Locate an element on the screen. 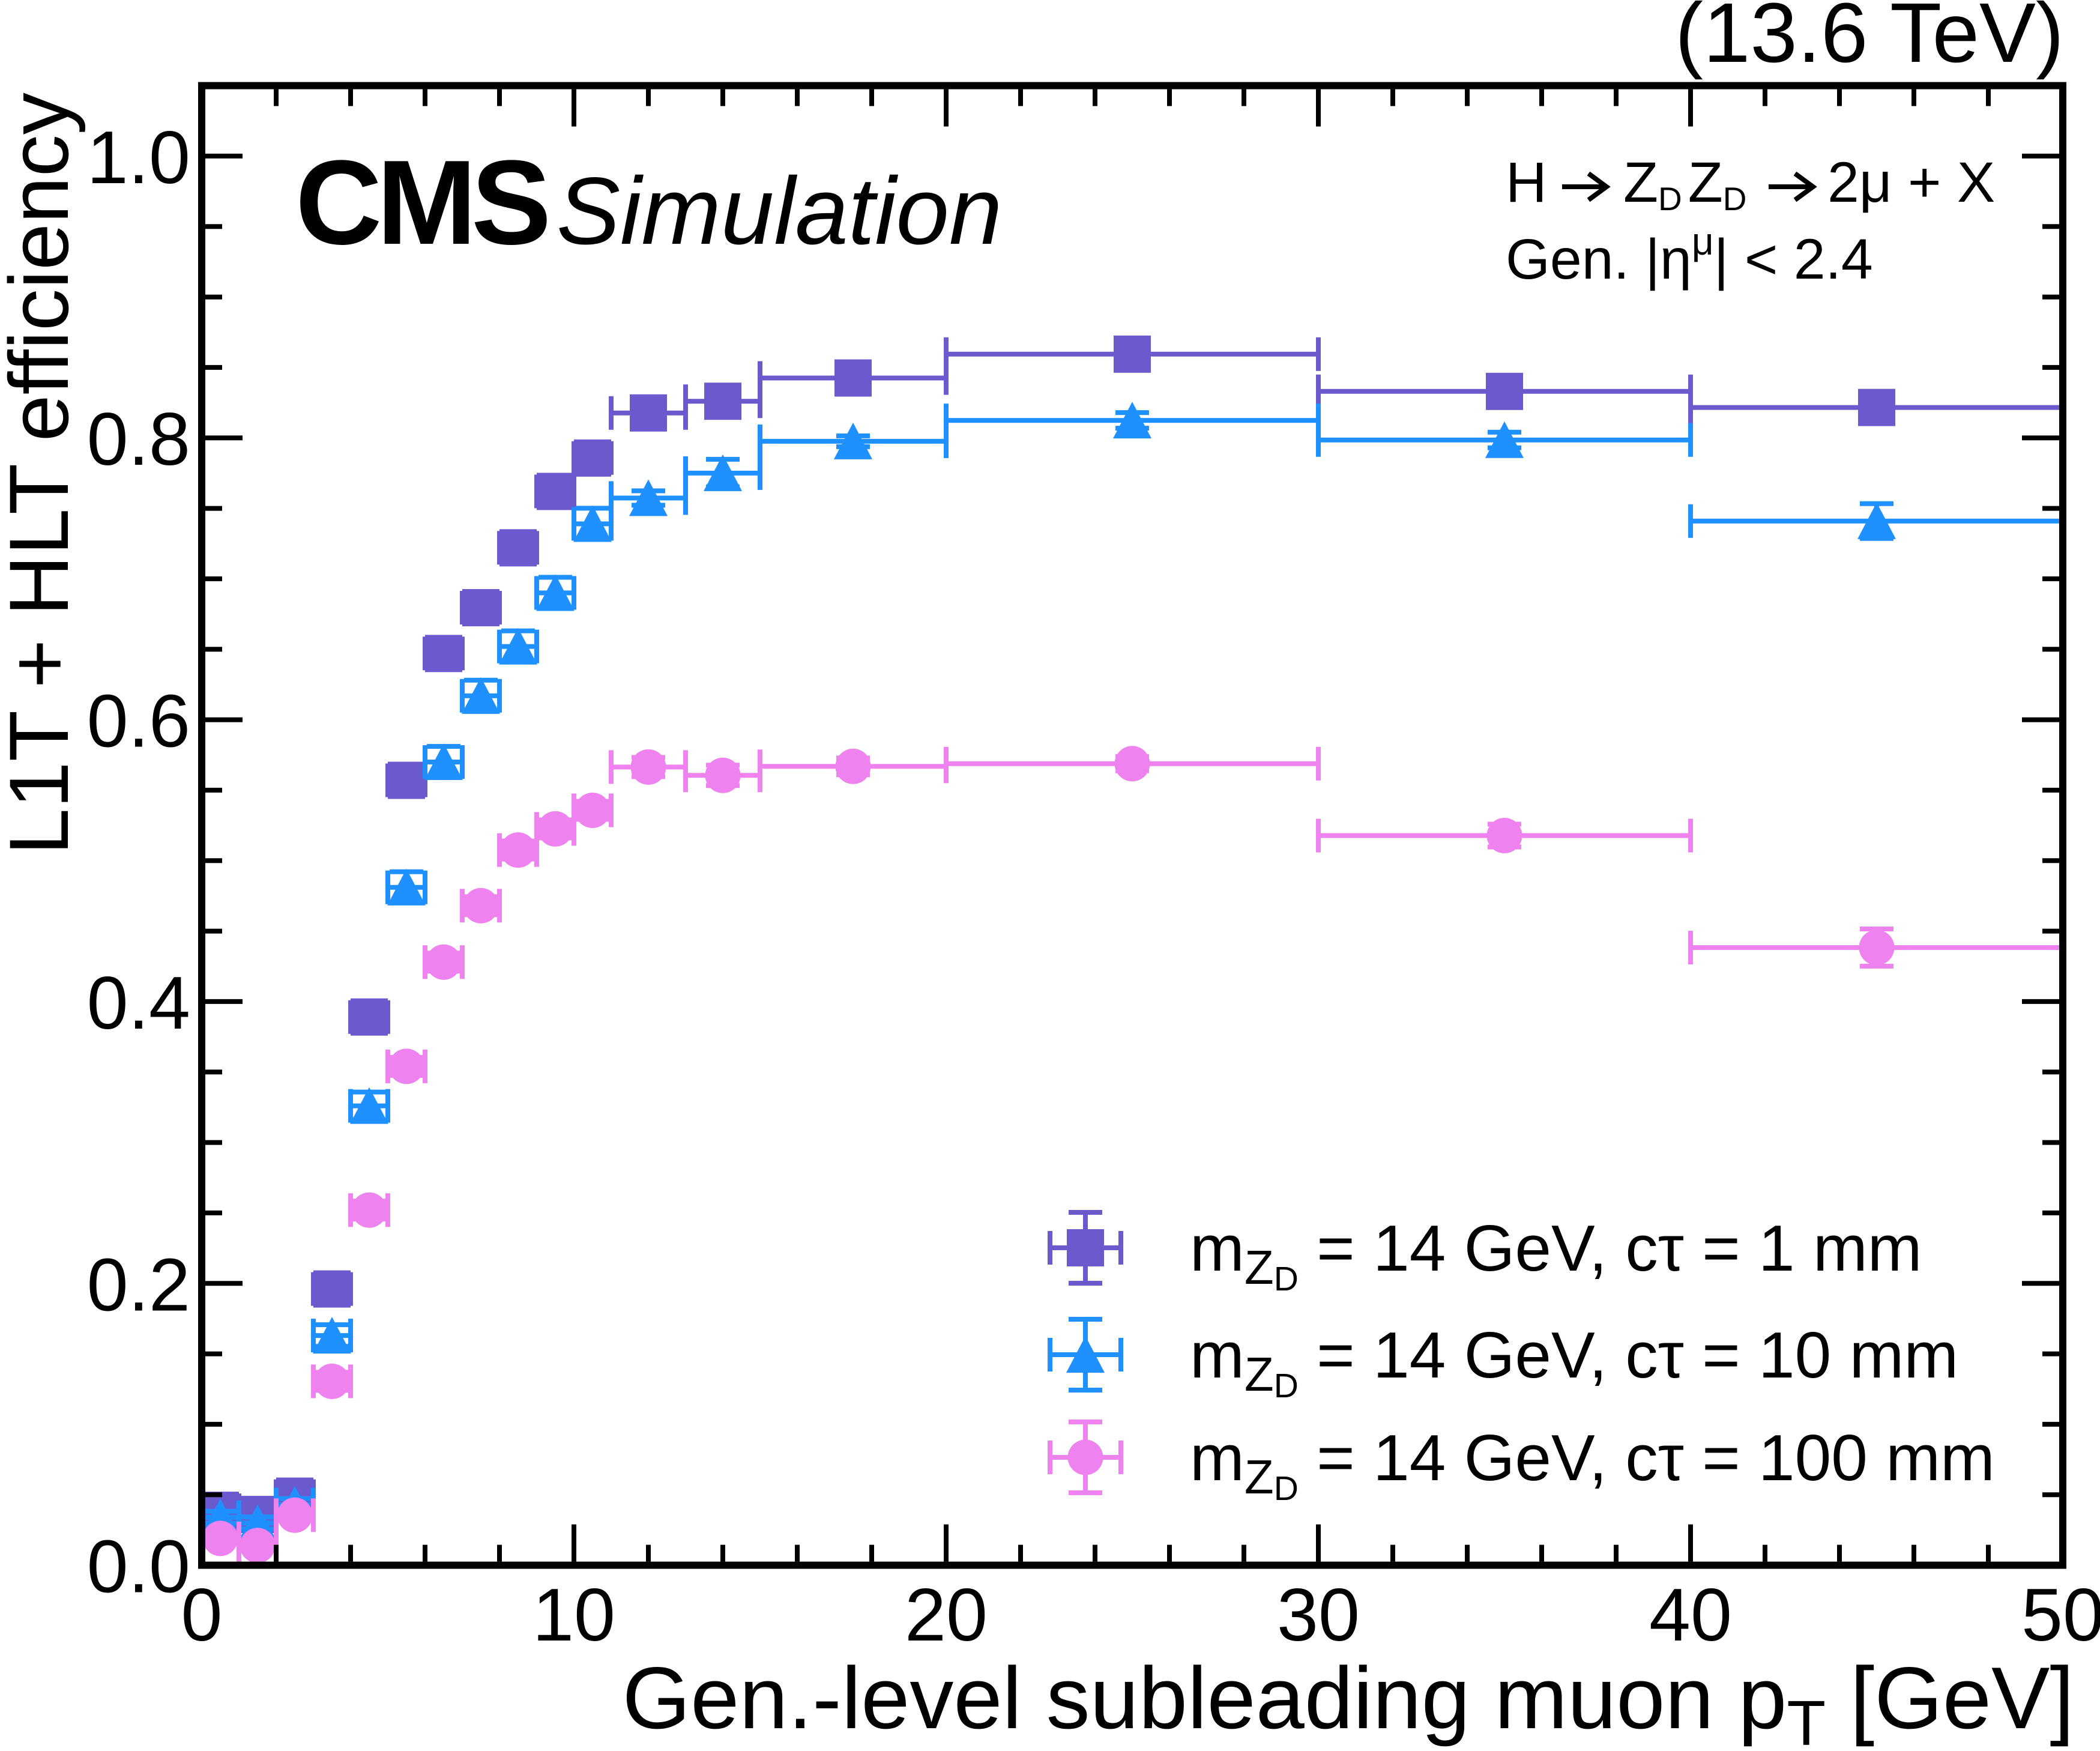 Image resolution: width=2100 pixels, height=1751 pixels. svg-text: mZD = 14 GeV, cτ = 100 mm is located at coordinates (1593, 1465).